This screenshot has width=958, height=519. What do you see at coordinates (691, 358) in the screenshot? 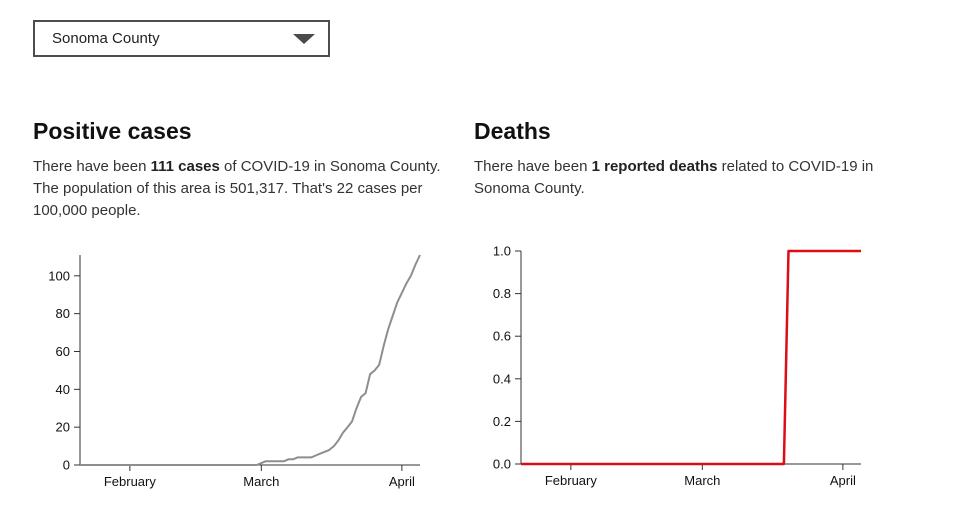
I see `cumulative-deaths-line` at bounding box center [691, 358].